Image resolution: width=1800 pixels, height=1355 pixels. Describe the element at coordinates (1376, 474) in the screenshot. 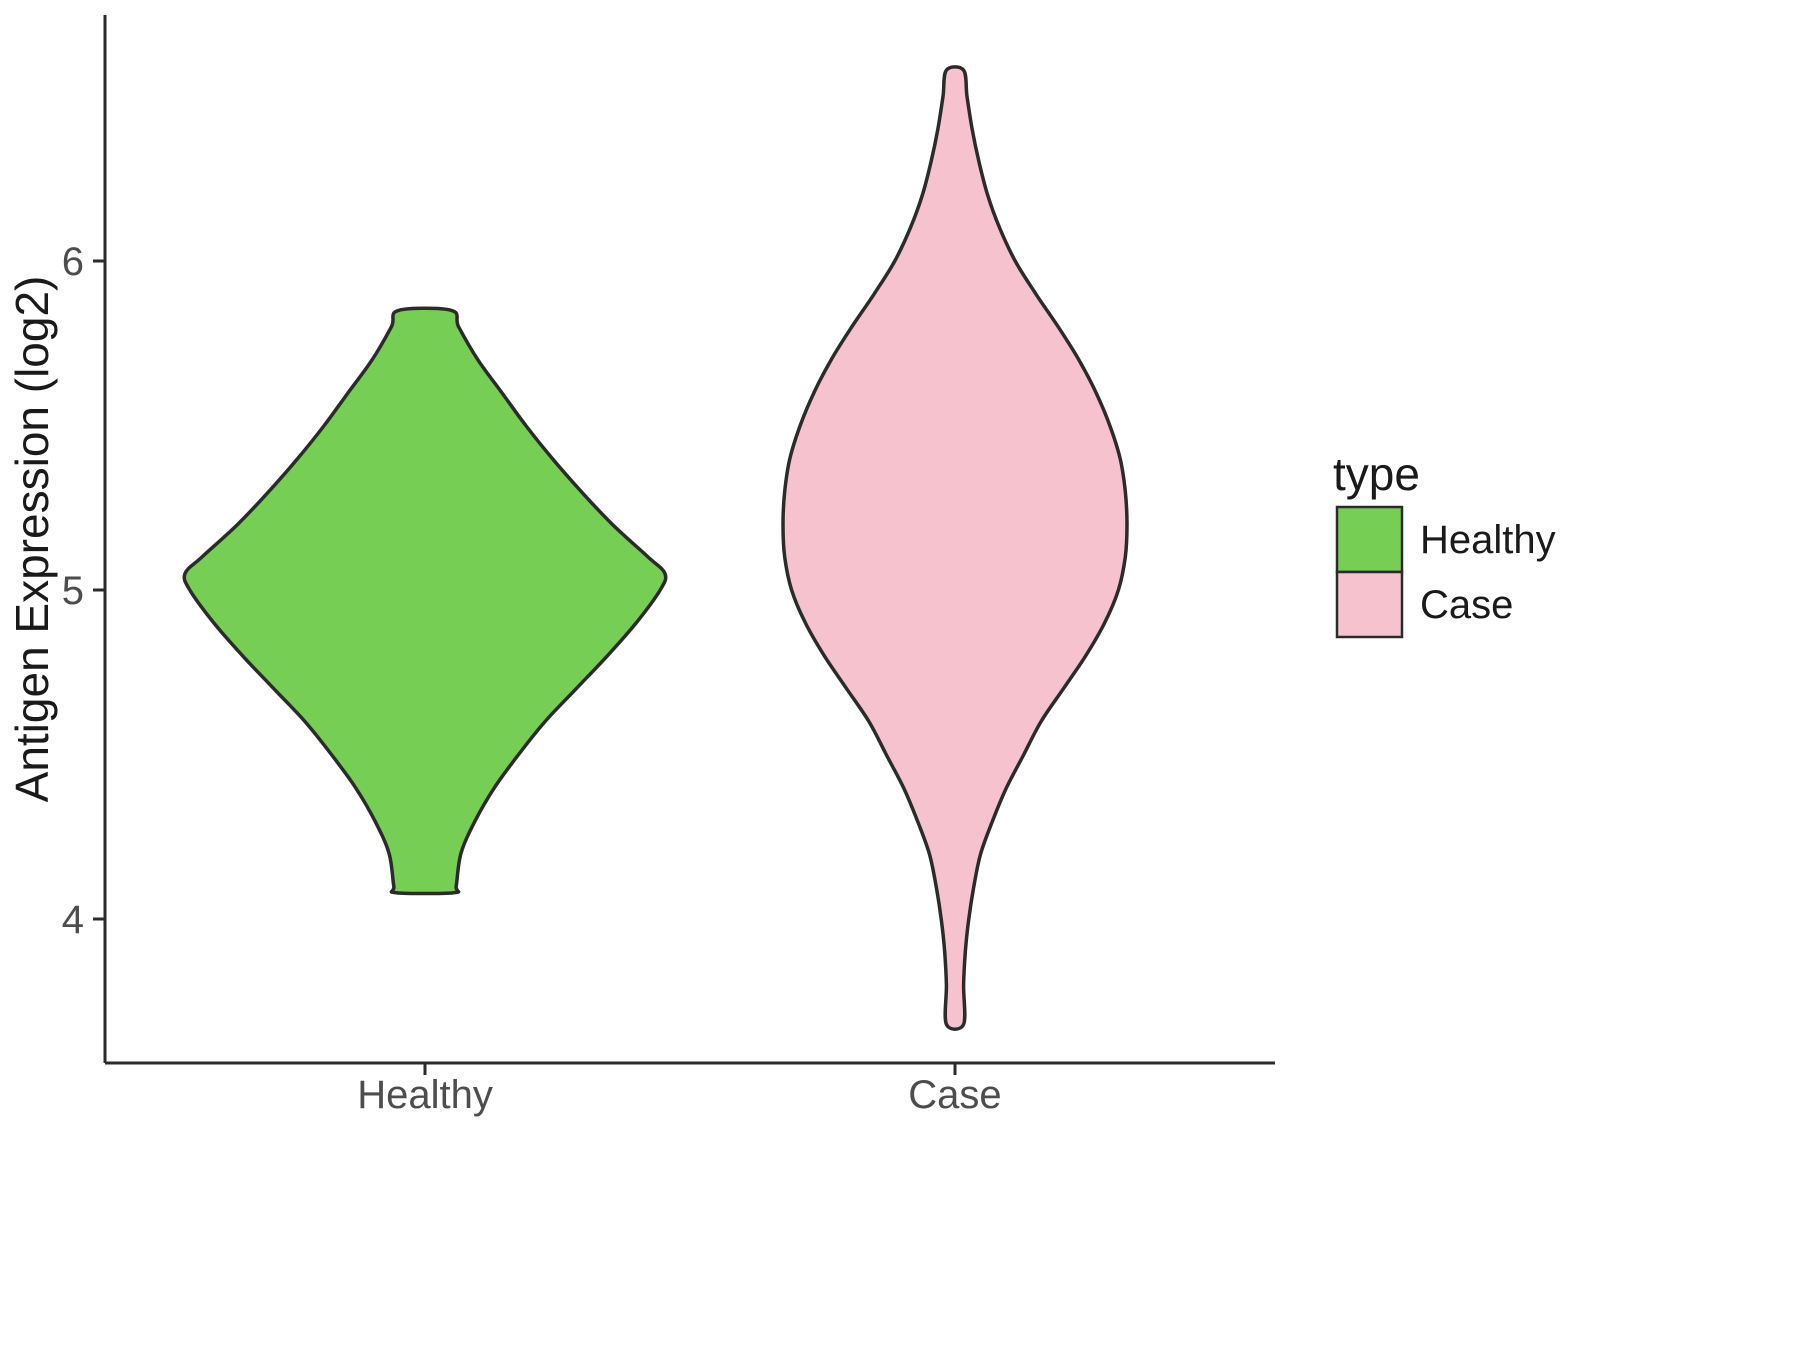

I see `legend-title: type` at that location.